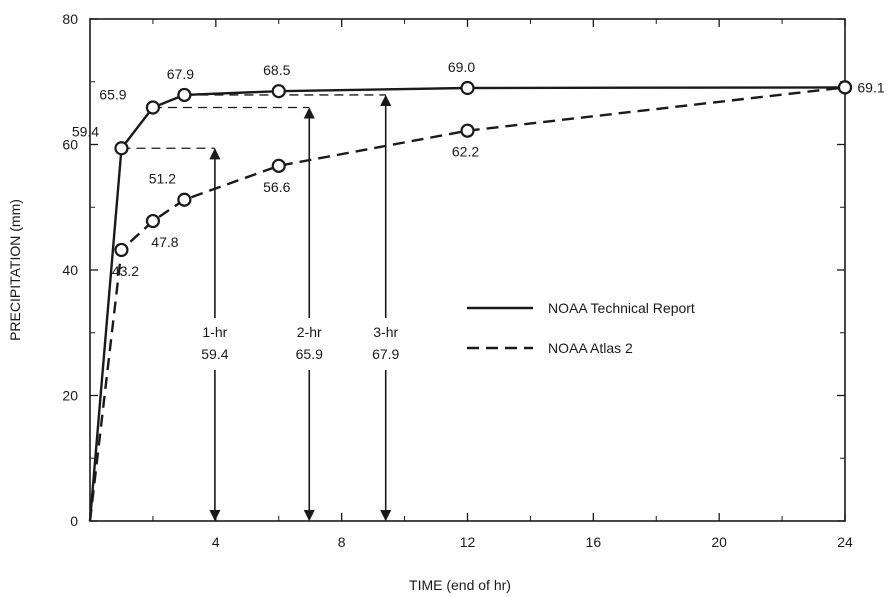 Image resolution: width=893 pixels, height=597 pixels. What do you see at coordinates (385, 354) in the screenshot?
I see `annotation-value-label: 67.9` at bounding box center [385, 354].